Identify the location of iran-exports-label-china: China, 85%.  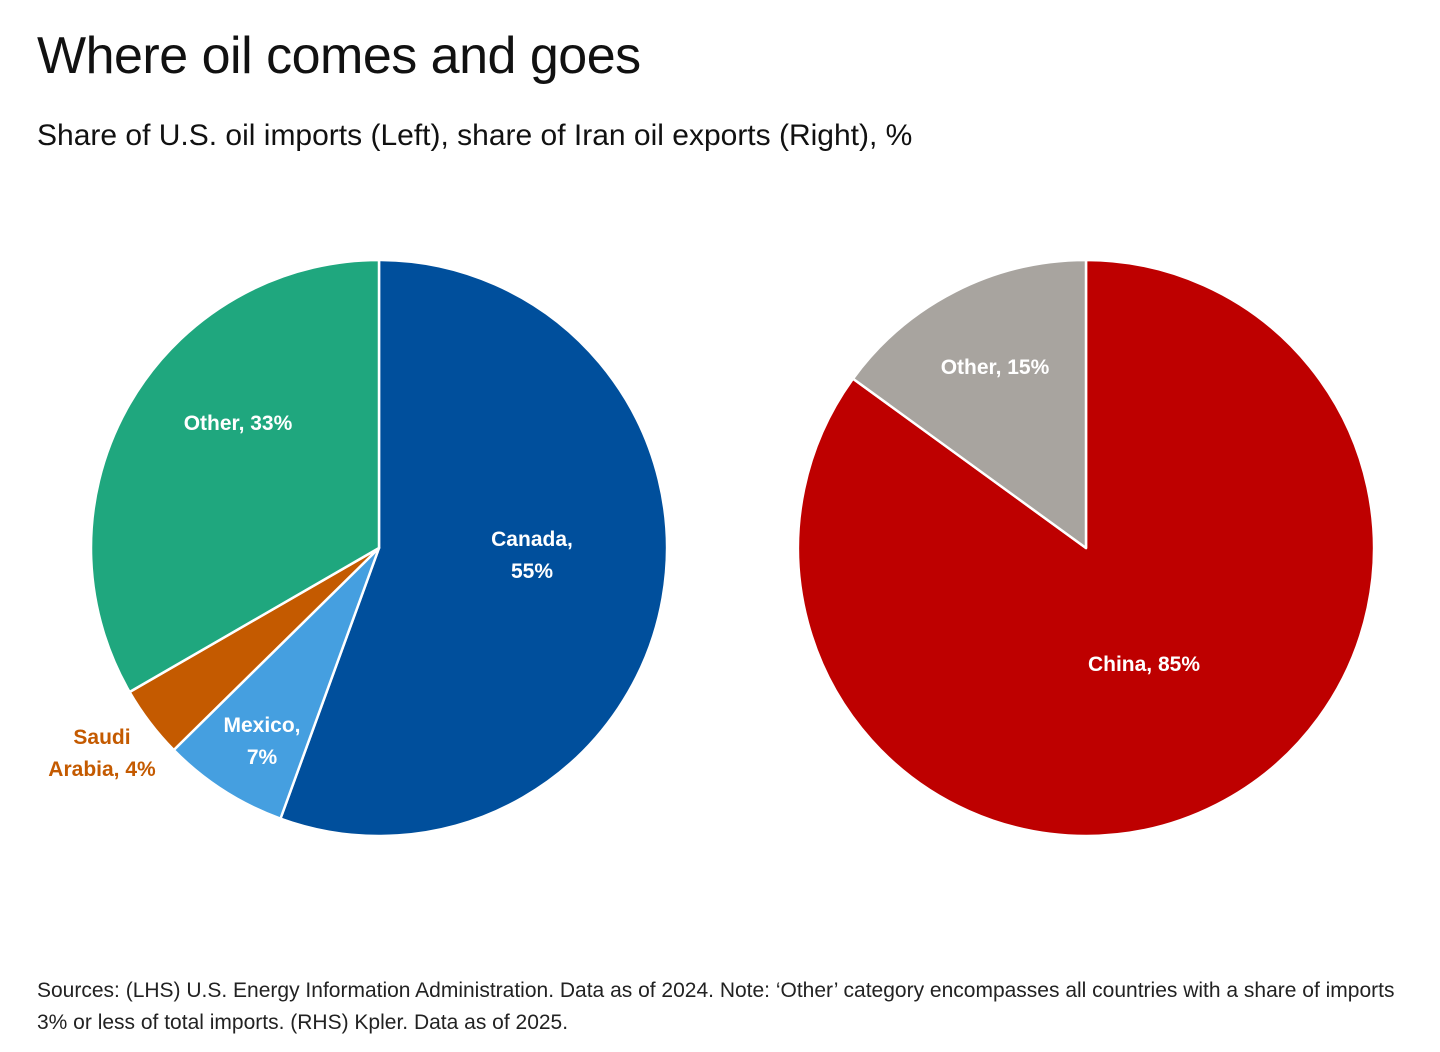
(1144, 664).